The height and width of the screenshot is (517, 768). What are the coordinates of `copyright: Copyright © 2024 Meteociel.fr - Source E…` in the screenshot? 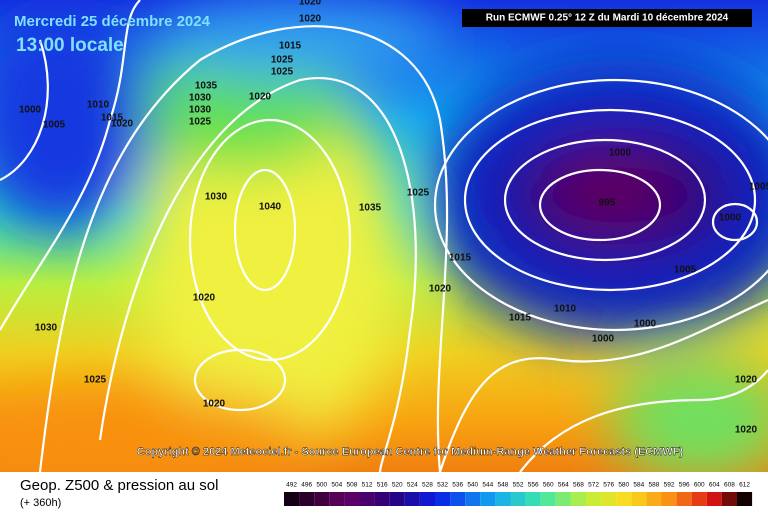 It's located at (410, 452).